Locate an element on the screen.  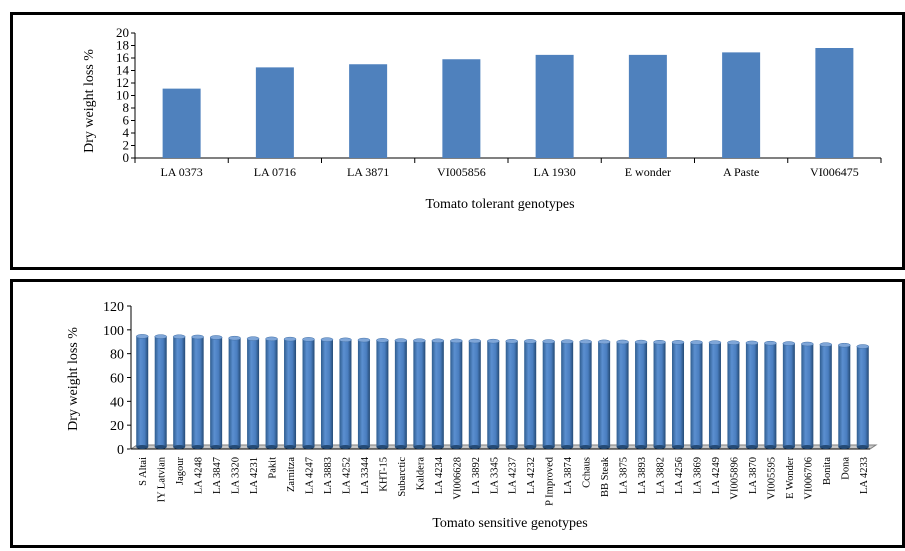
x-tick-label: VI005896 is located at coordinates (734, 478).